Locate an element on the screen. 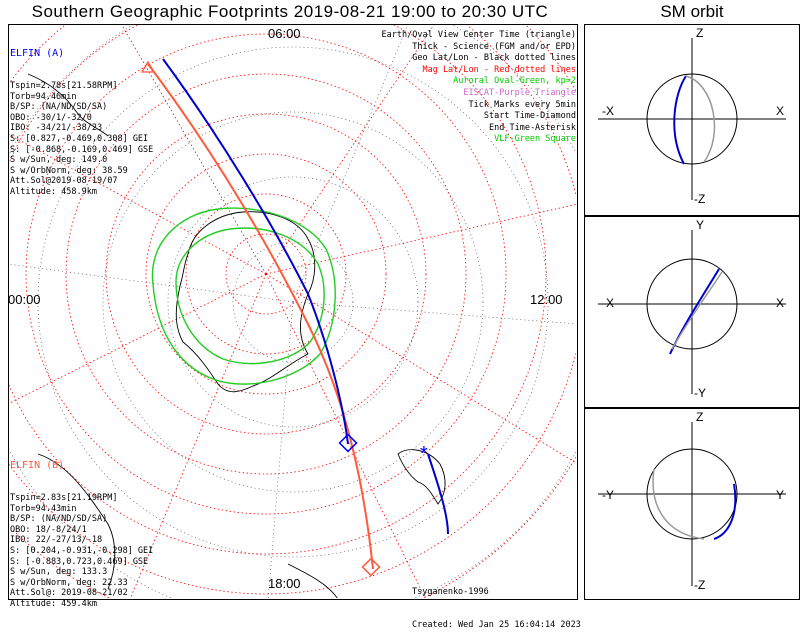 The image size is (800, 642). sm3-bottom: -Z is located at coordinates (700, 585).